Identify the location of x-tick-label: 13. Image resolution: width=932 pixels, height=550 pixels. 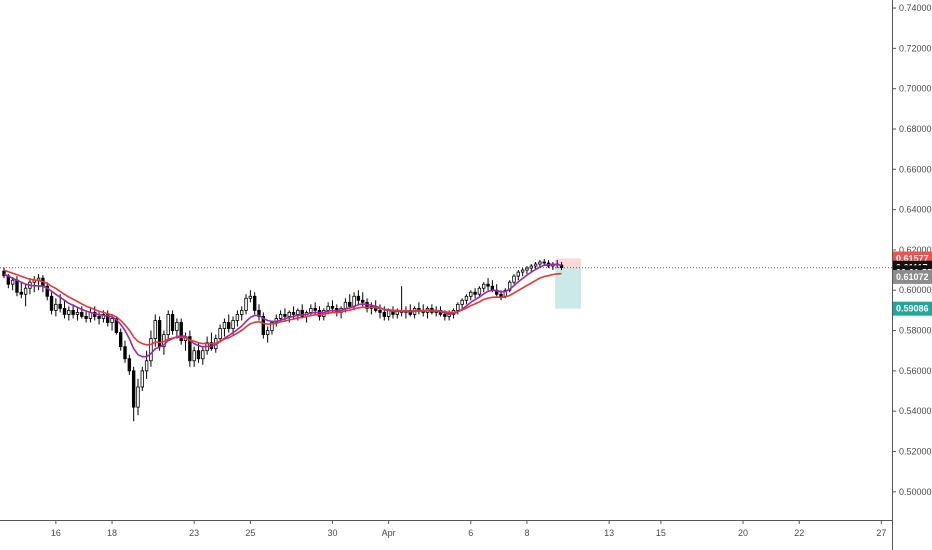
(609, 533).